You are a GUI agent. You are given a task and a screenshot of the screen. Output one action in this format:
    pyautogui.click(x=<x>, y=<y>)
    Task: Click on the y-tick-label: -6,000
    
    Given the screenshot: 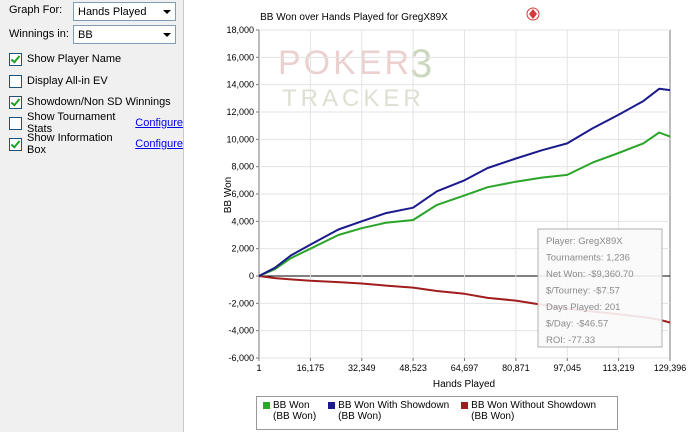 What is the action you would take?
    pyautogui.click(x=241, y=358)
    